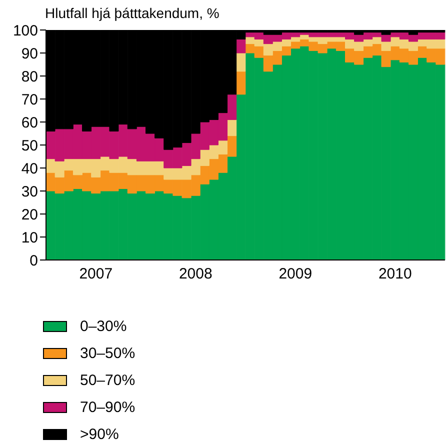 The image size is (446, 443). What do you see at coordinates (29, 99) in the screenshot?
I see `y-tick-label: 70` at bounding box center [29, 99].